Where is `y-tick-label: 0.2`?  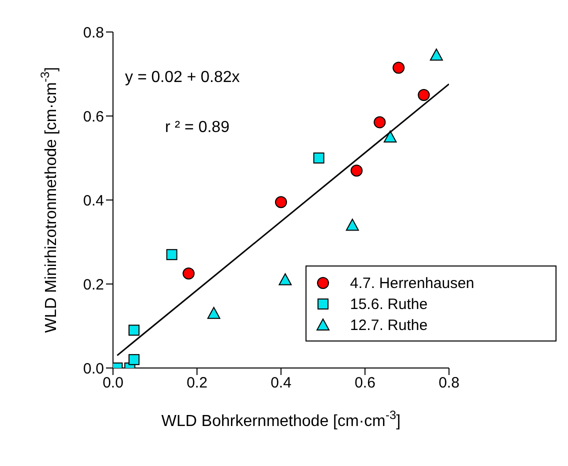 y-tick-label: 0.2 is located at coordinates (93, 285).